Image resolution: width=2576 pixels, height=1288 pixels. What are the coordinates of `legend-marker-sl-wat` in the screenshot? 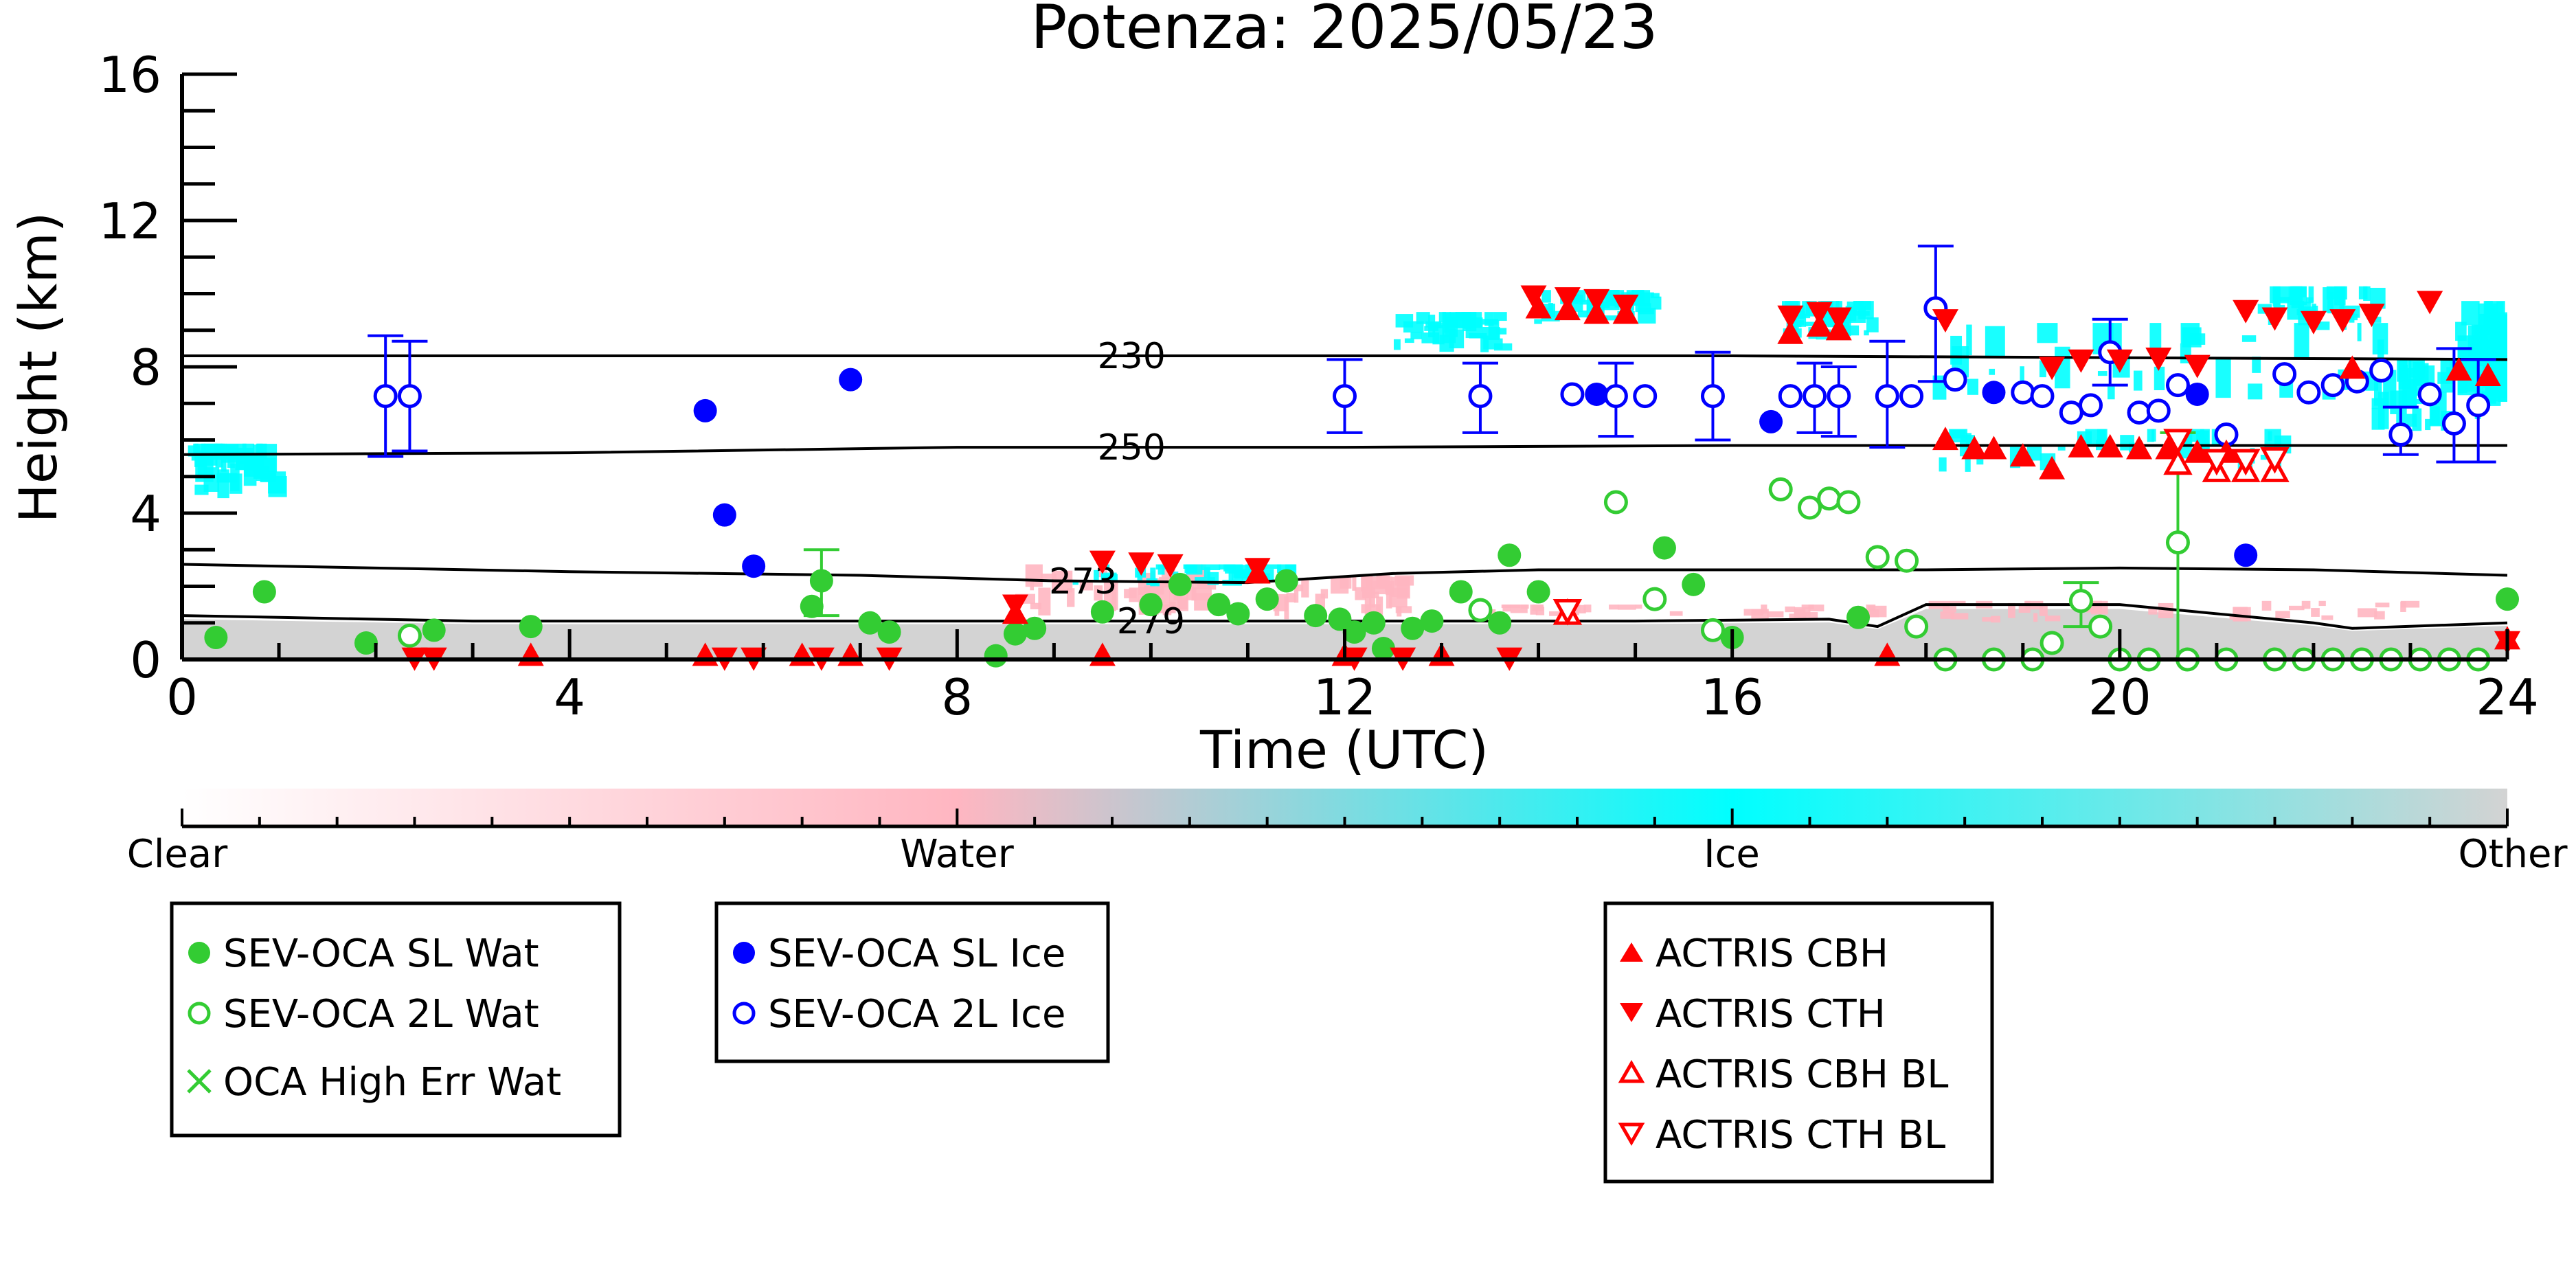 It's located at (199, 953).